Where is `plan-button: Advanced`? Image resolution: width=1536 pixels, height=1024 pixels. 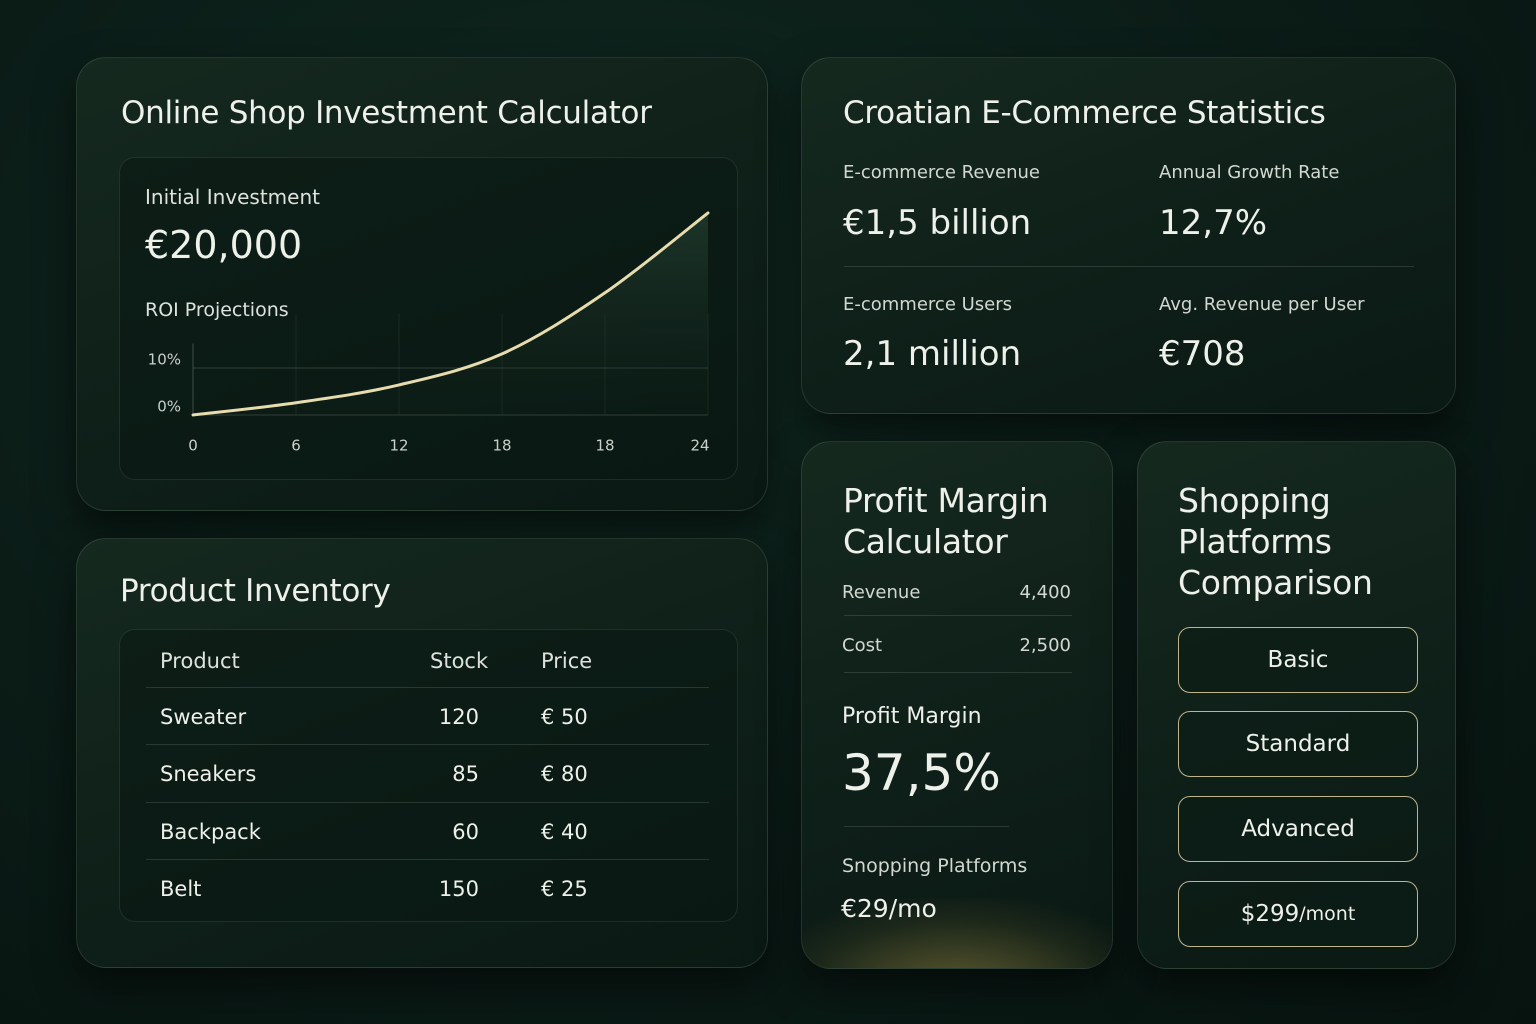 plan-button: Advanced is located at coordinates (1298, 829).